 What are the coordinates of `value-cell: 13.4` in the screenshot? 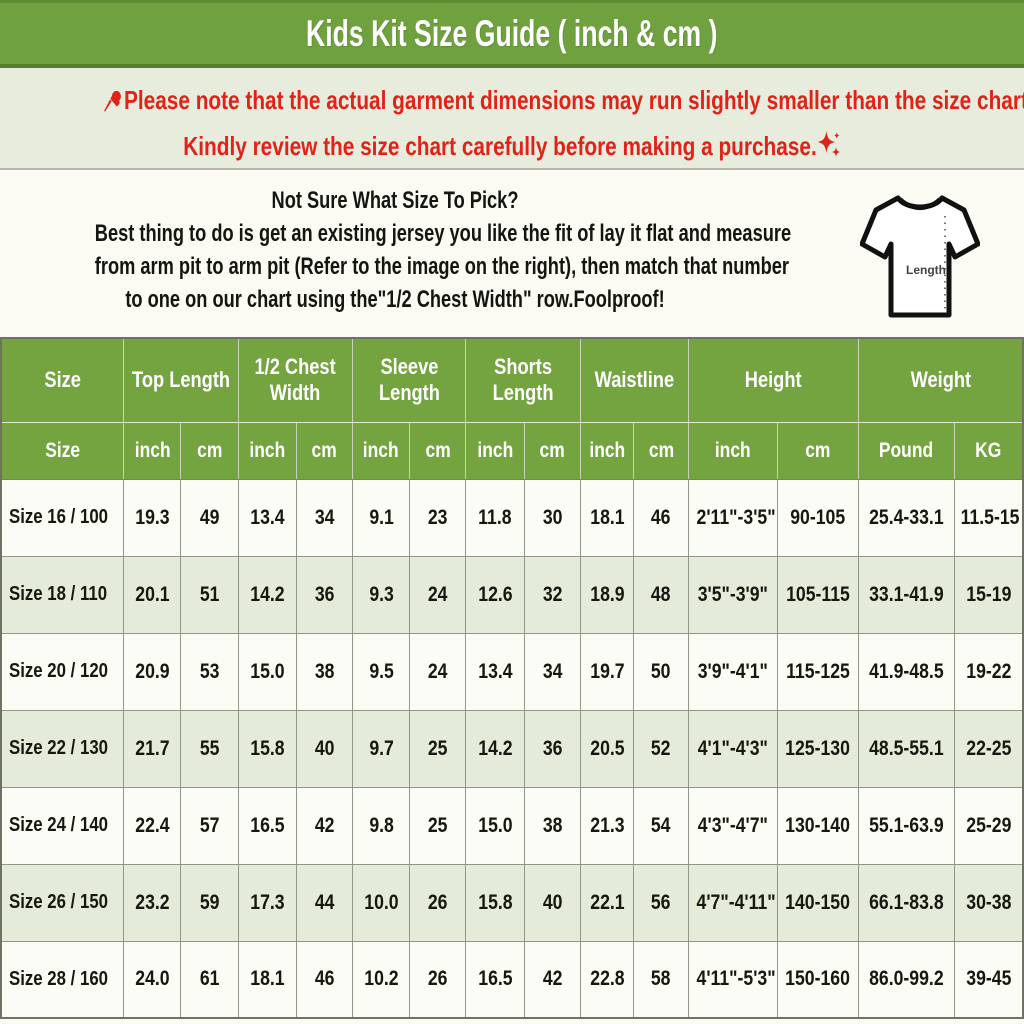 It's located at (267, 517).